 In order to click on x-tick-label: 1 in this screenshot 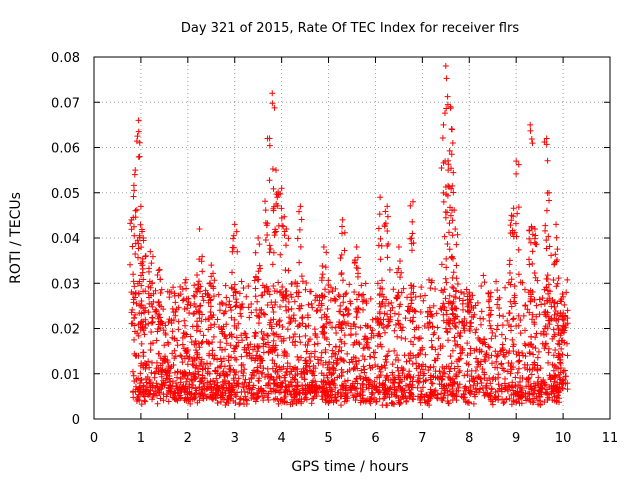, I will do `click(141, 438)`.